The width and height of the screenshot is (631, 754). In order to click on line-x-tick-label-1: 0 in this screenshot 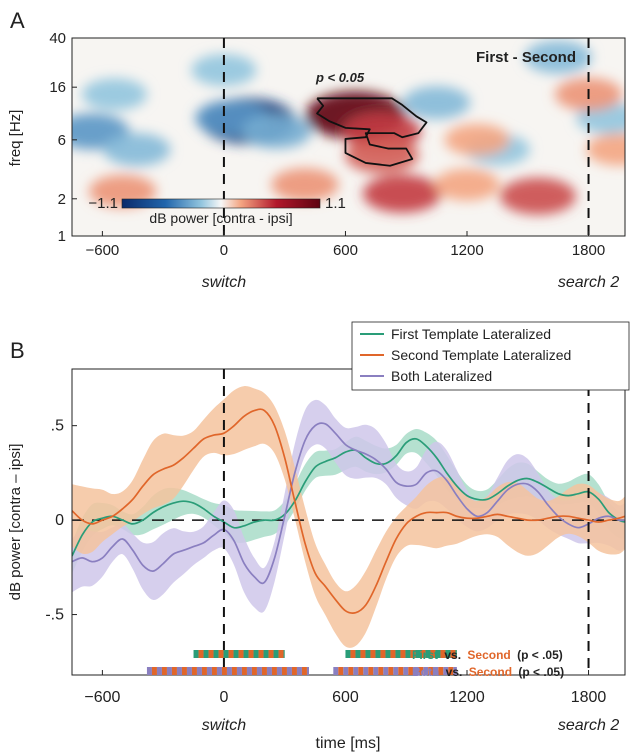, I will do `click(223, 697)`.